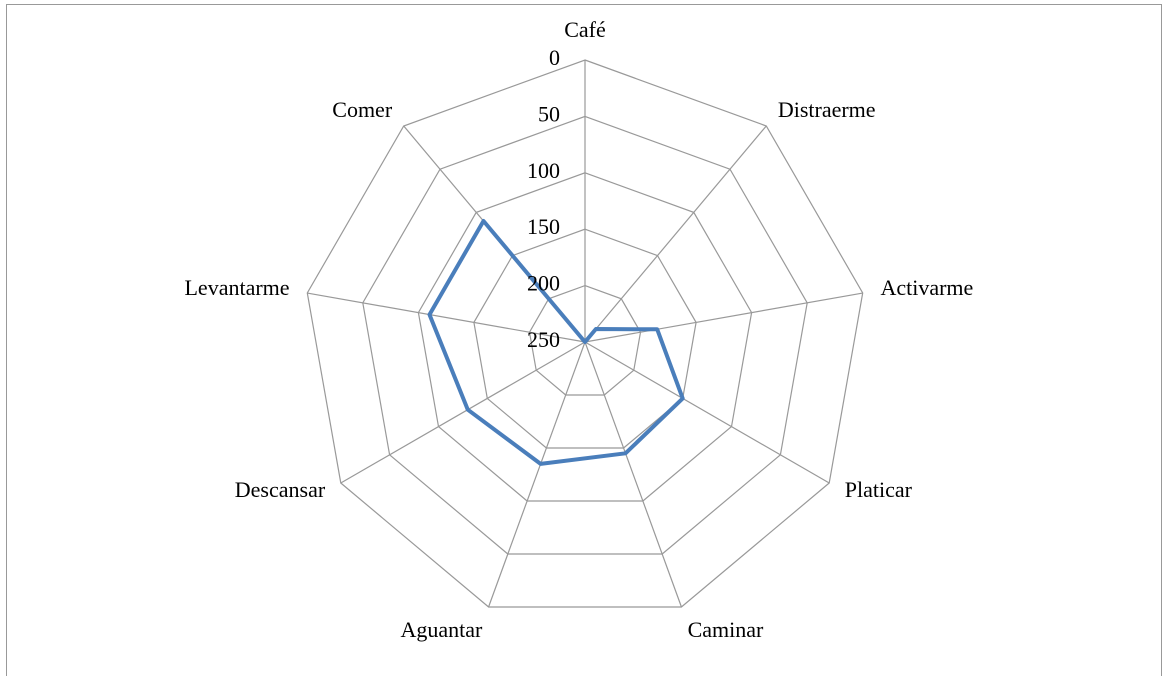  I want to click on category-label: Caminar, so click(726, 629).